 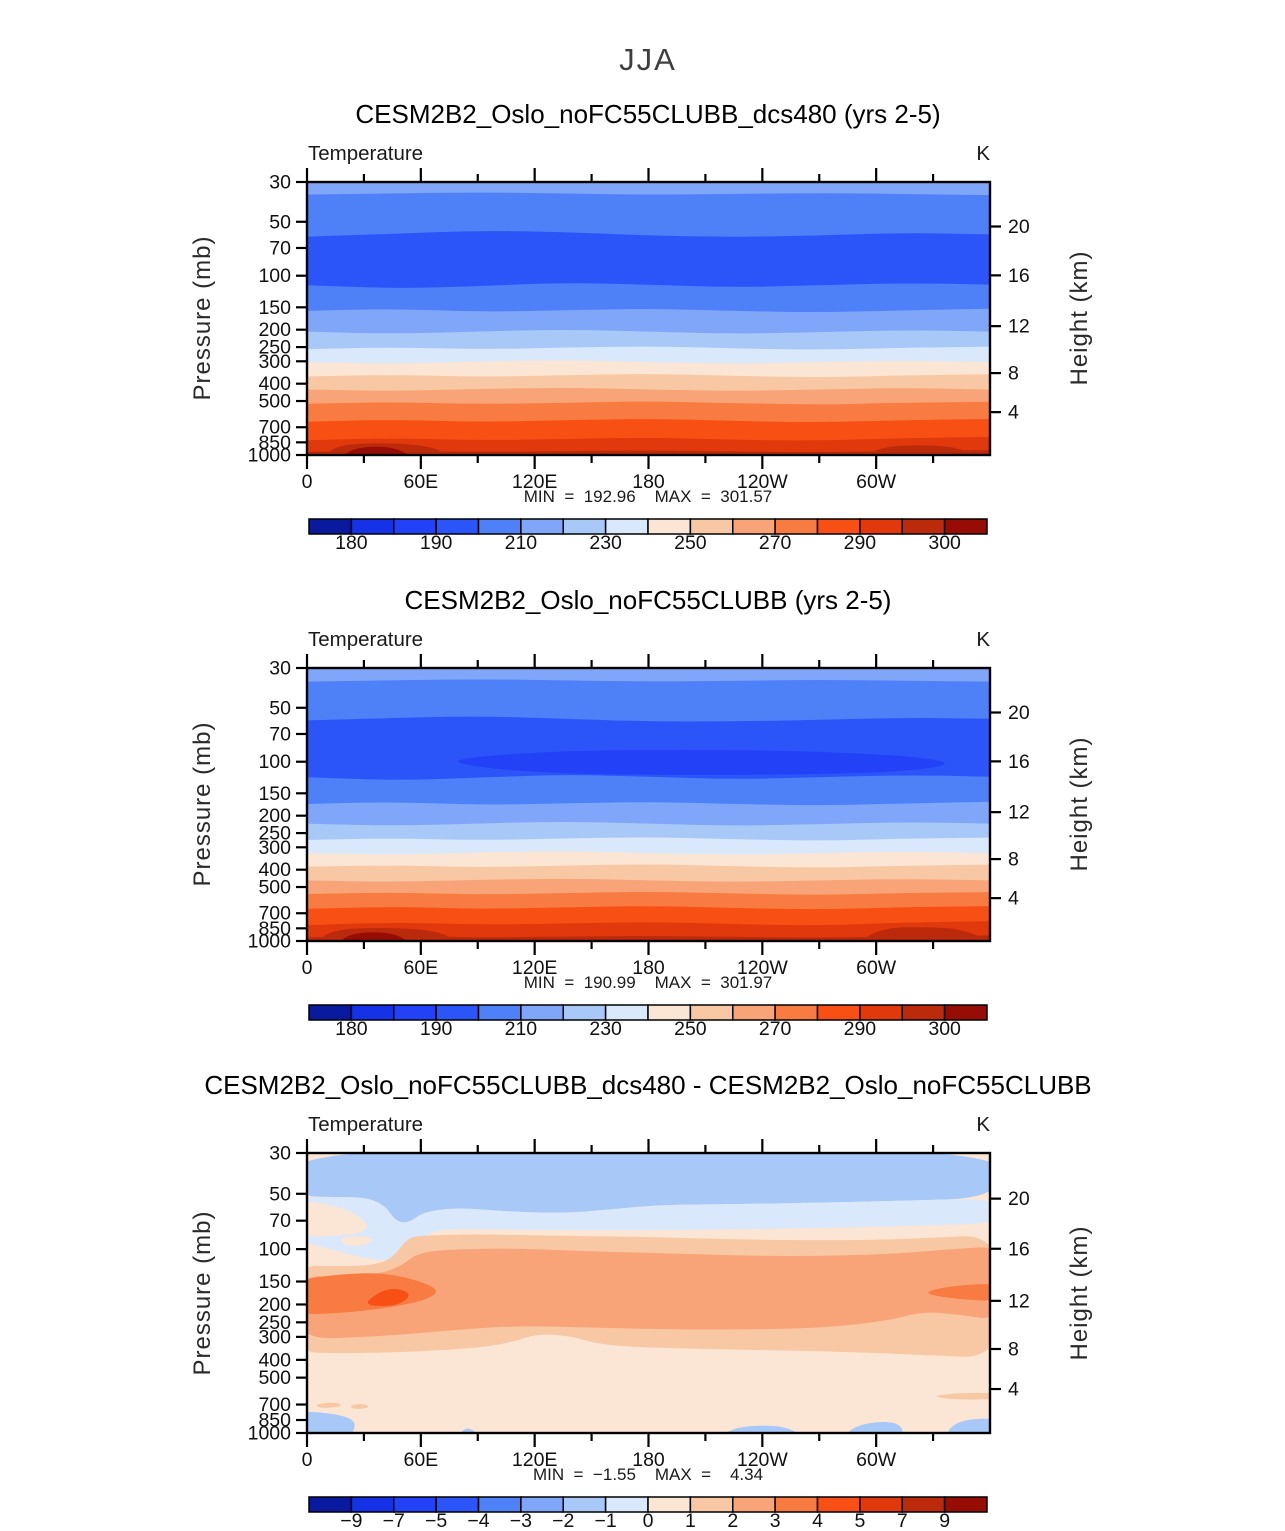 What do you see at coordinates (1019, 1199) in the screenshot?
I see `height-tick-label: 20` at bounding box center [1019, 1199].